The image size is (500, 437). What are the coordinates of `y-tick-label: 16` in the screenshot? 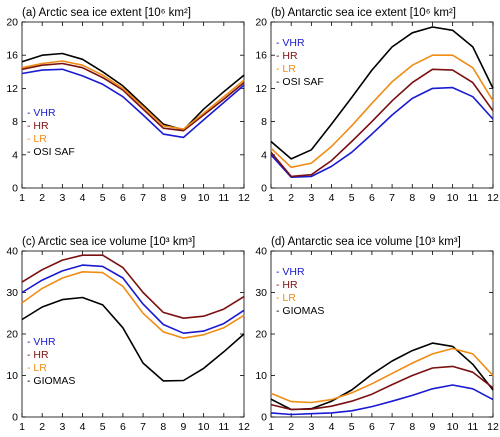 It's located at (12, 56).